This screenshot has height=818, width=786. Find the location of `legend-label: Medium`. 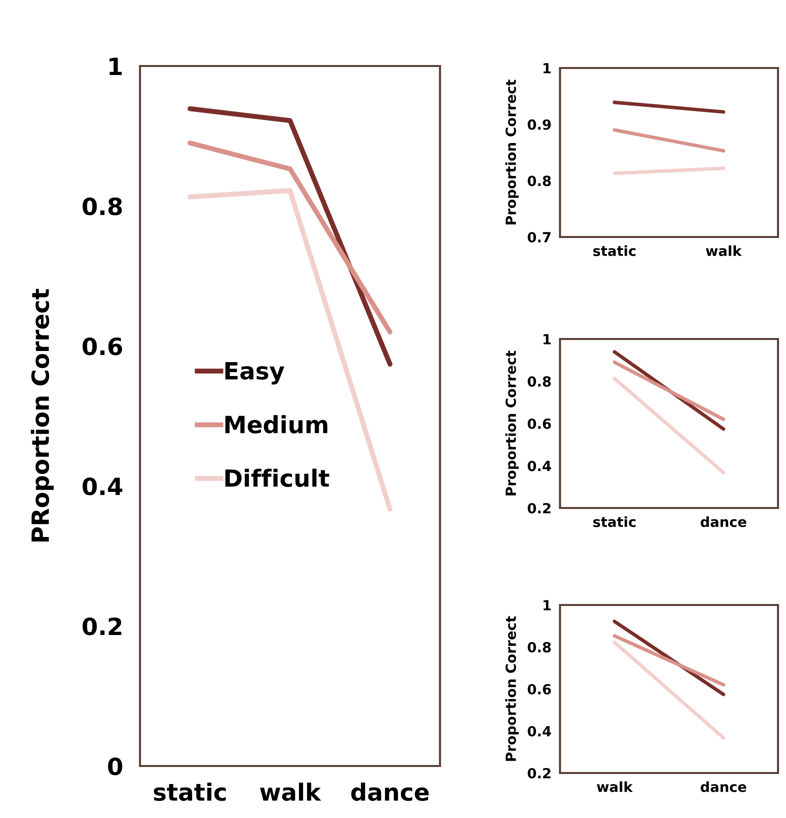

legend-label: Medium is located at coordinates (276, 424).